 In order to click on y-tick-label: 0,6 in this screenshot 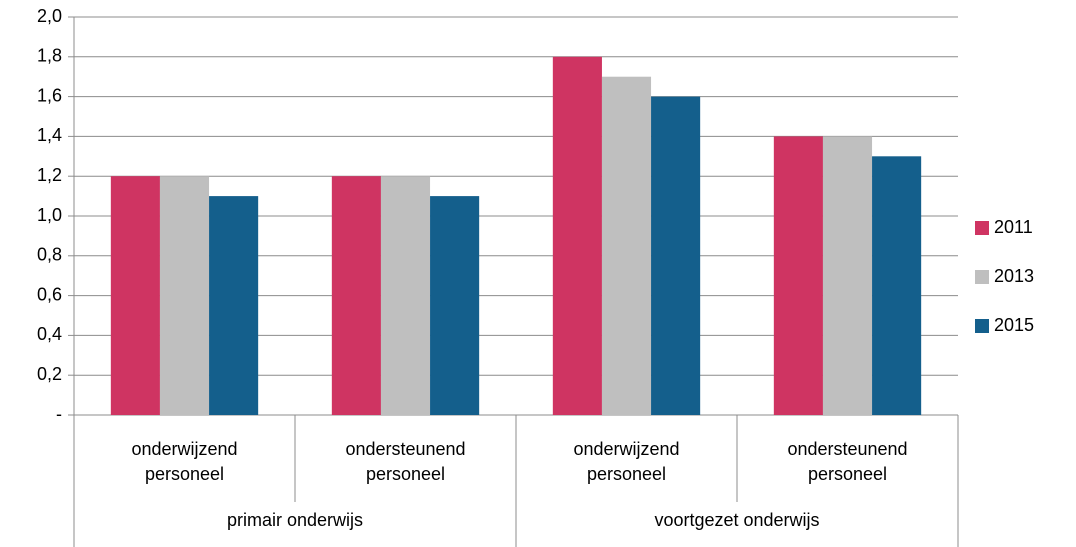, I will do `click(49, 294)`.